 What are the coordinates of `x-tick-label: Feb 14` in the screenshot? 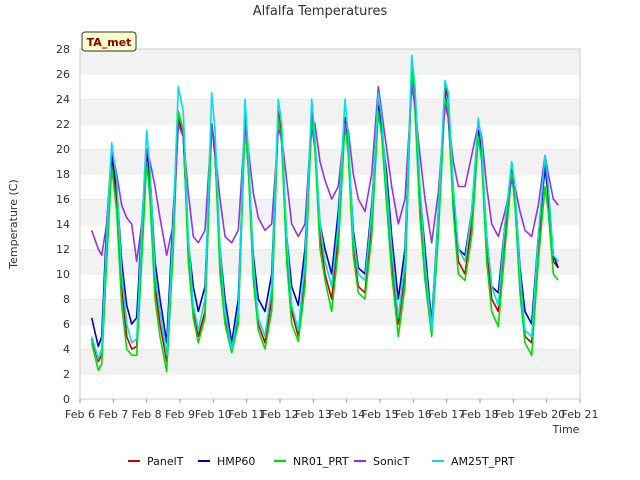 It's located at (346, 414).